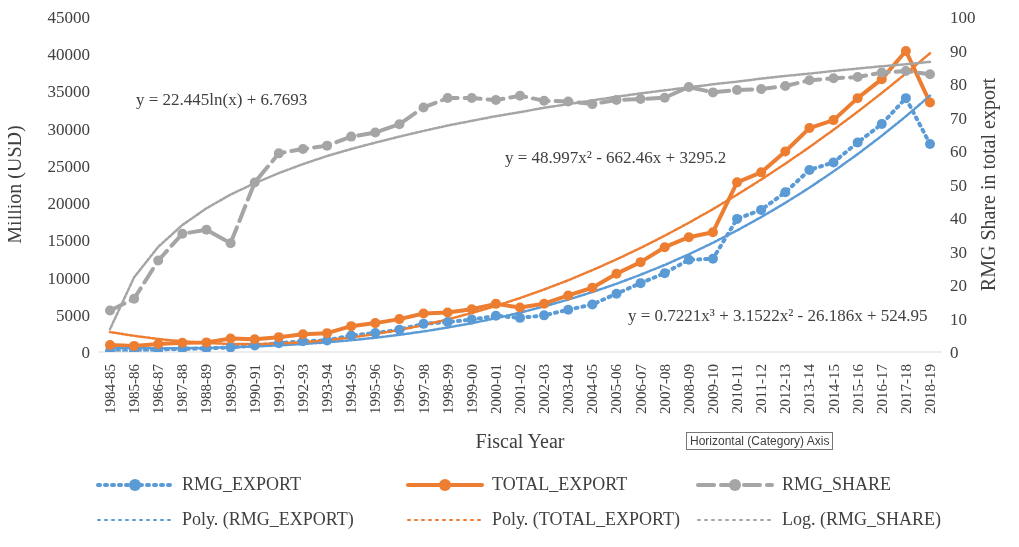  What do you see at coordinates (958, 286) in the screenshot?
I see `y2-tick-label: 20` at bounding box center [958, 286].